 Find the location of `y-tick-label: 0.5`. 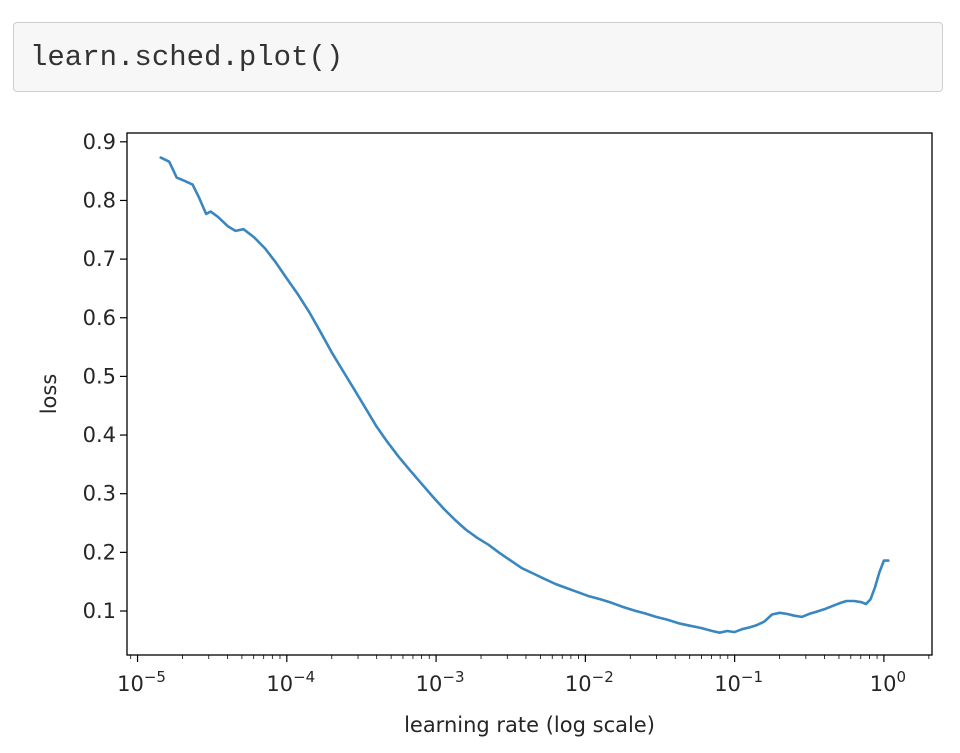

y-tick-label: 0.5 is located at coordinates (99, 376).